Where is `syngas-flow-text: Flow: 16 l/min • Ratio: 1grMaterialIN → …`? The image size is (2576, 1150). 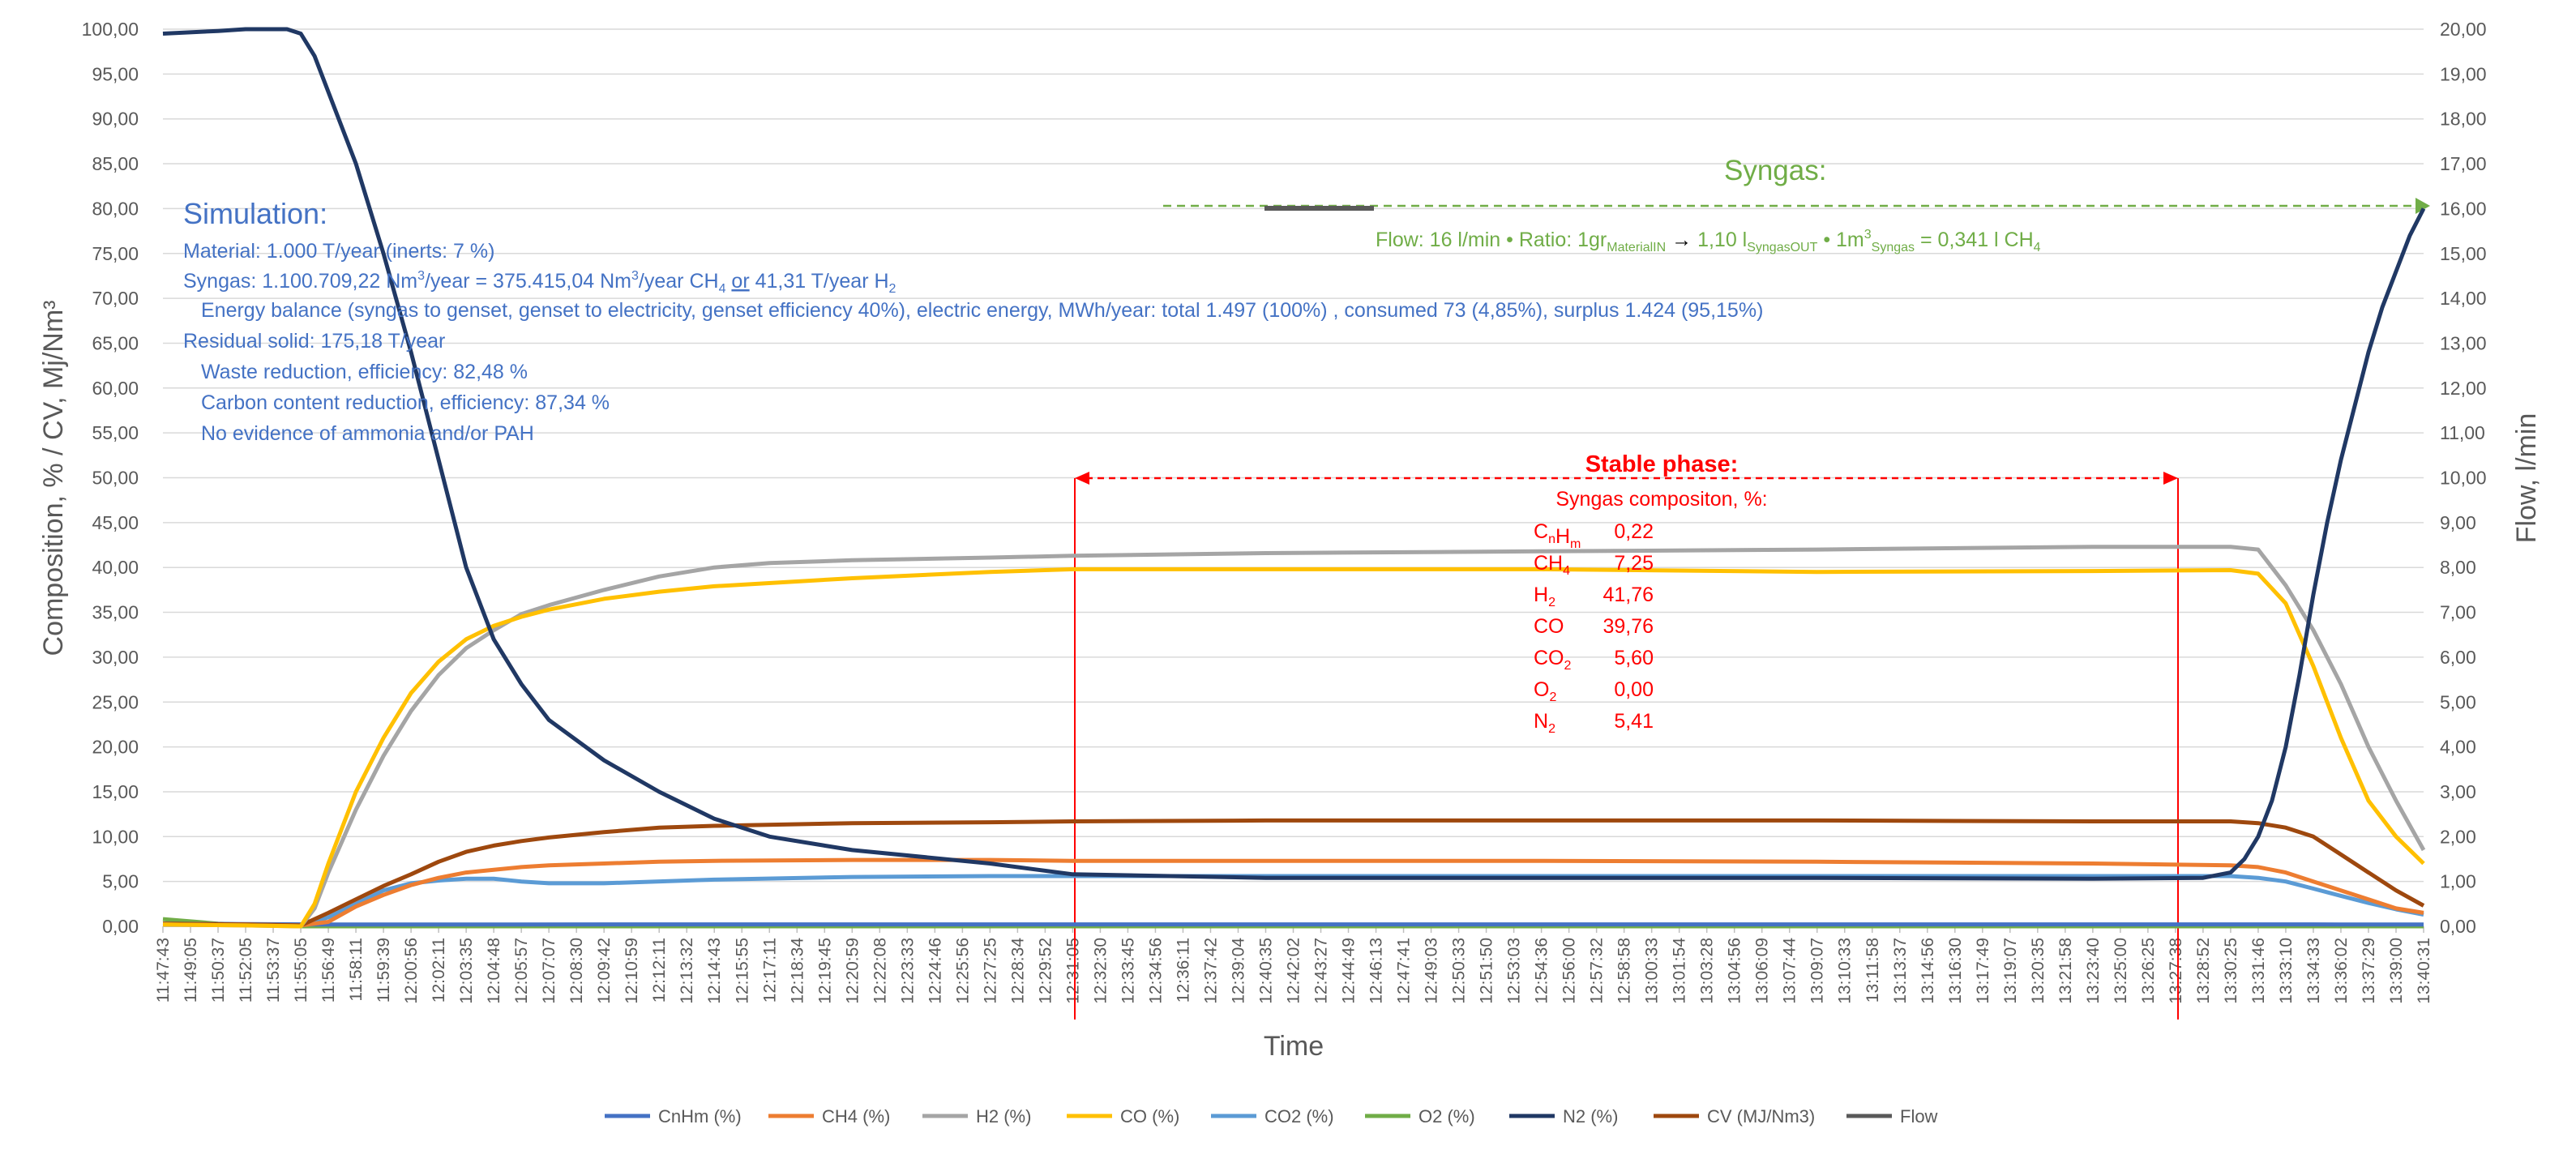
syngas-flow-text: Flow: 16 l/min • Ratio: 1grMaterialIN → … is located at coordinates (1708, 241).